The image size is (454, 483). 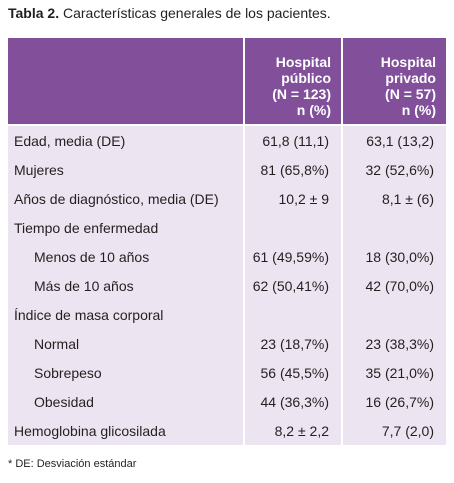 I want to click on cell-value: 32 (52,6%), so click(x=393, y=169).